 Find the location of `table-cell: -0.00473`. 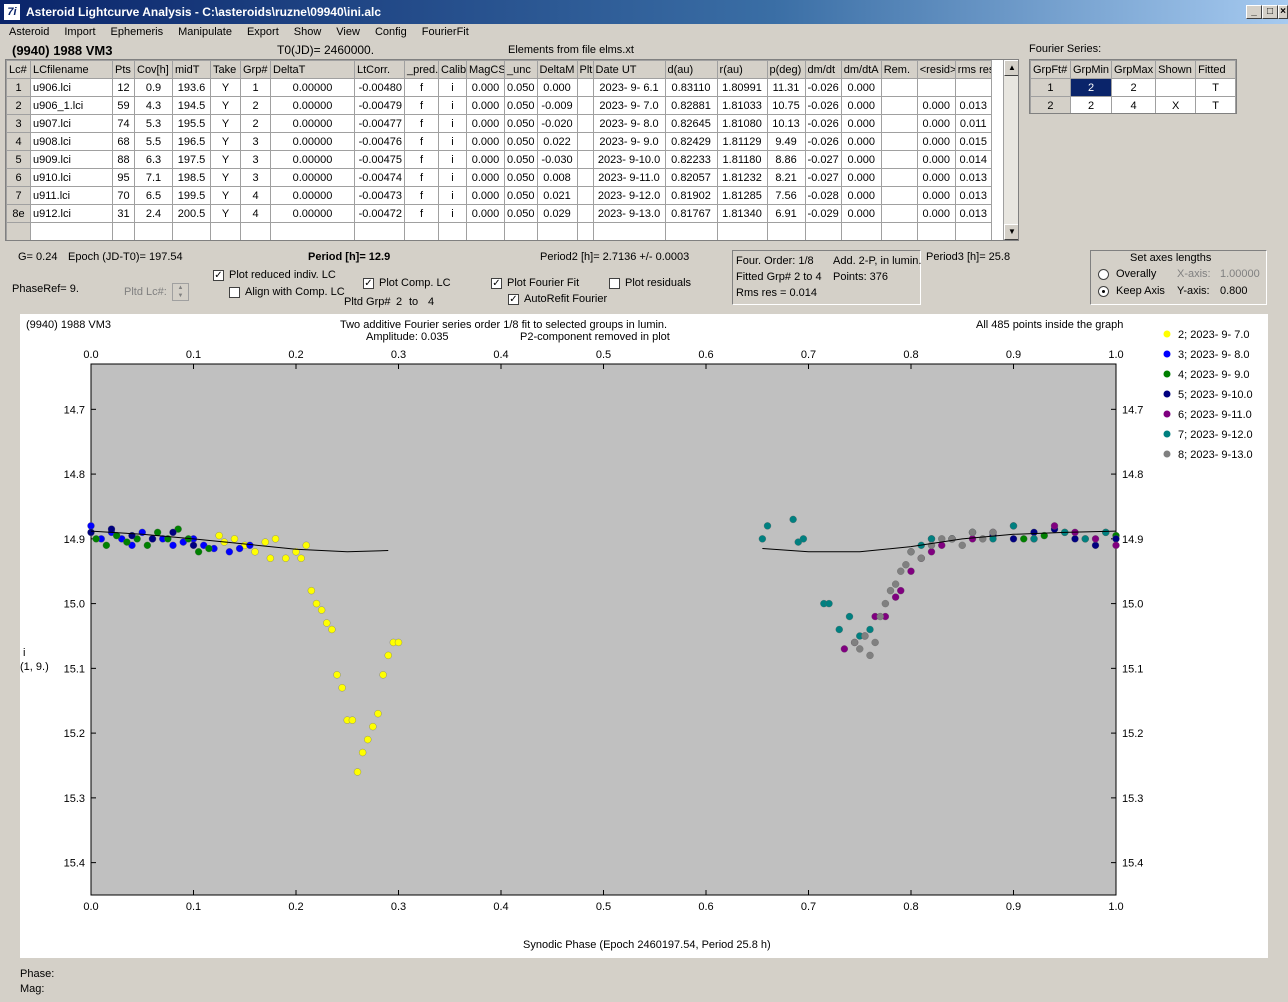

table-cell: -0.00473 is located at coordinates (379, 195).